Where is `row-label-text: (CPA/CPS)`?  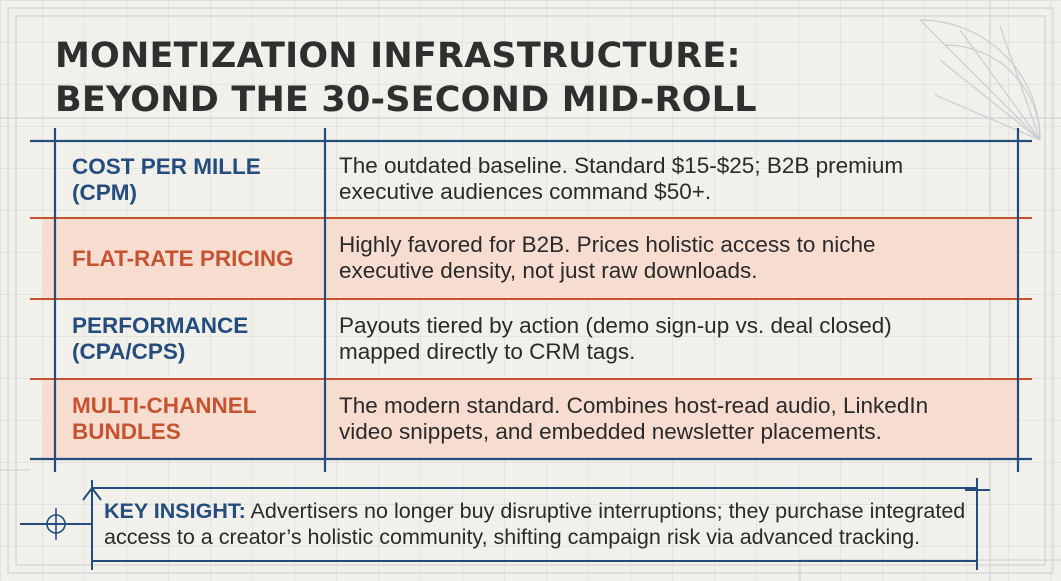 row-label-text: (CPA/CPS) is located at coordinates (129, 351).